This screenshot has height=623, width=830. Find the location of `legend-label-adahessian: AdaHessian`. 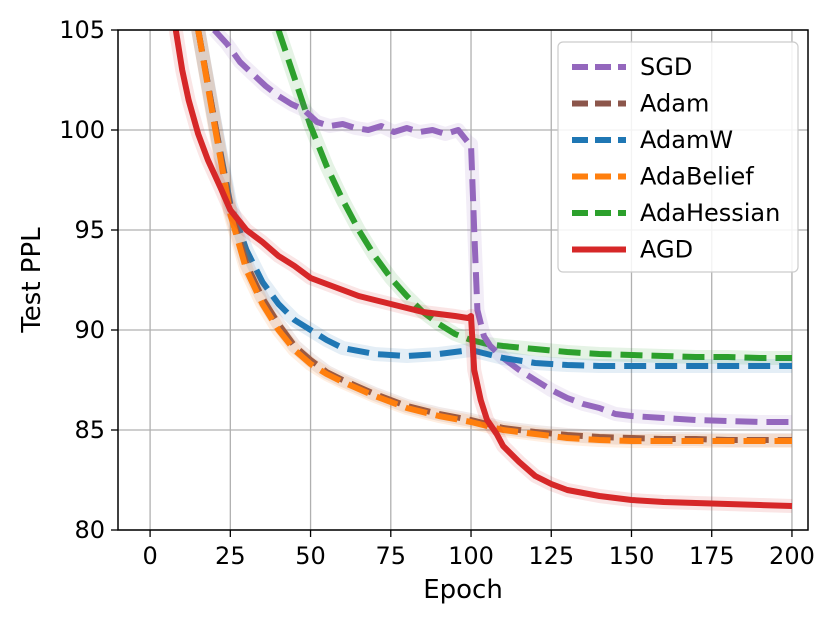

legend-label-adahessian: AdaHessian is located at coordinates (710, 213).